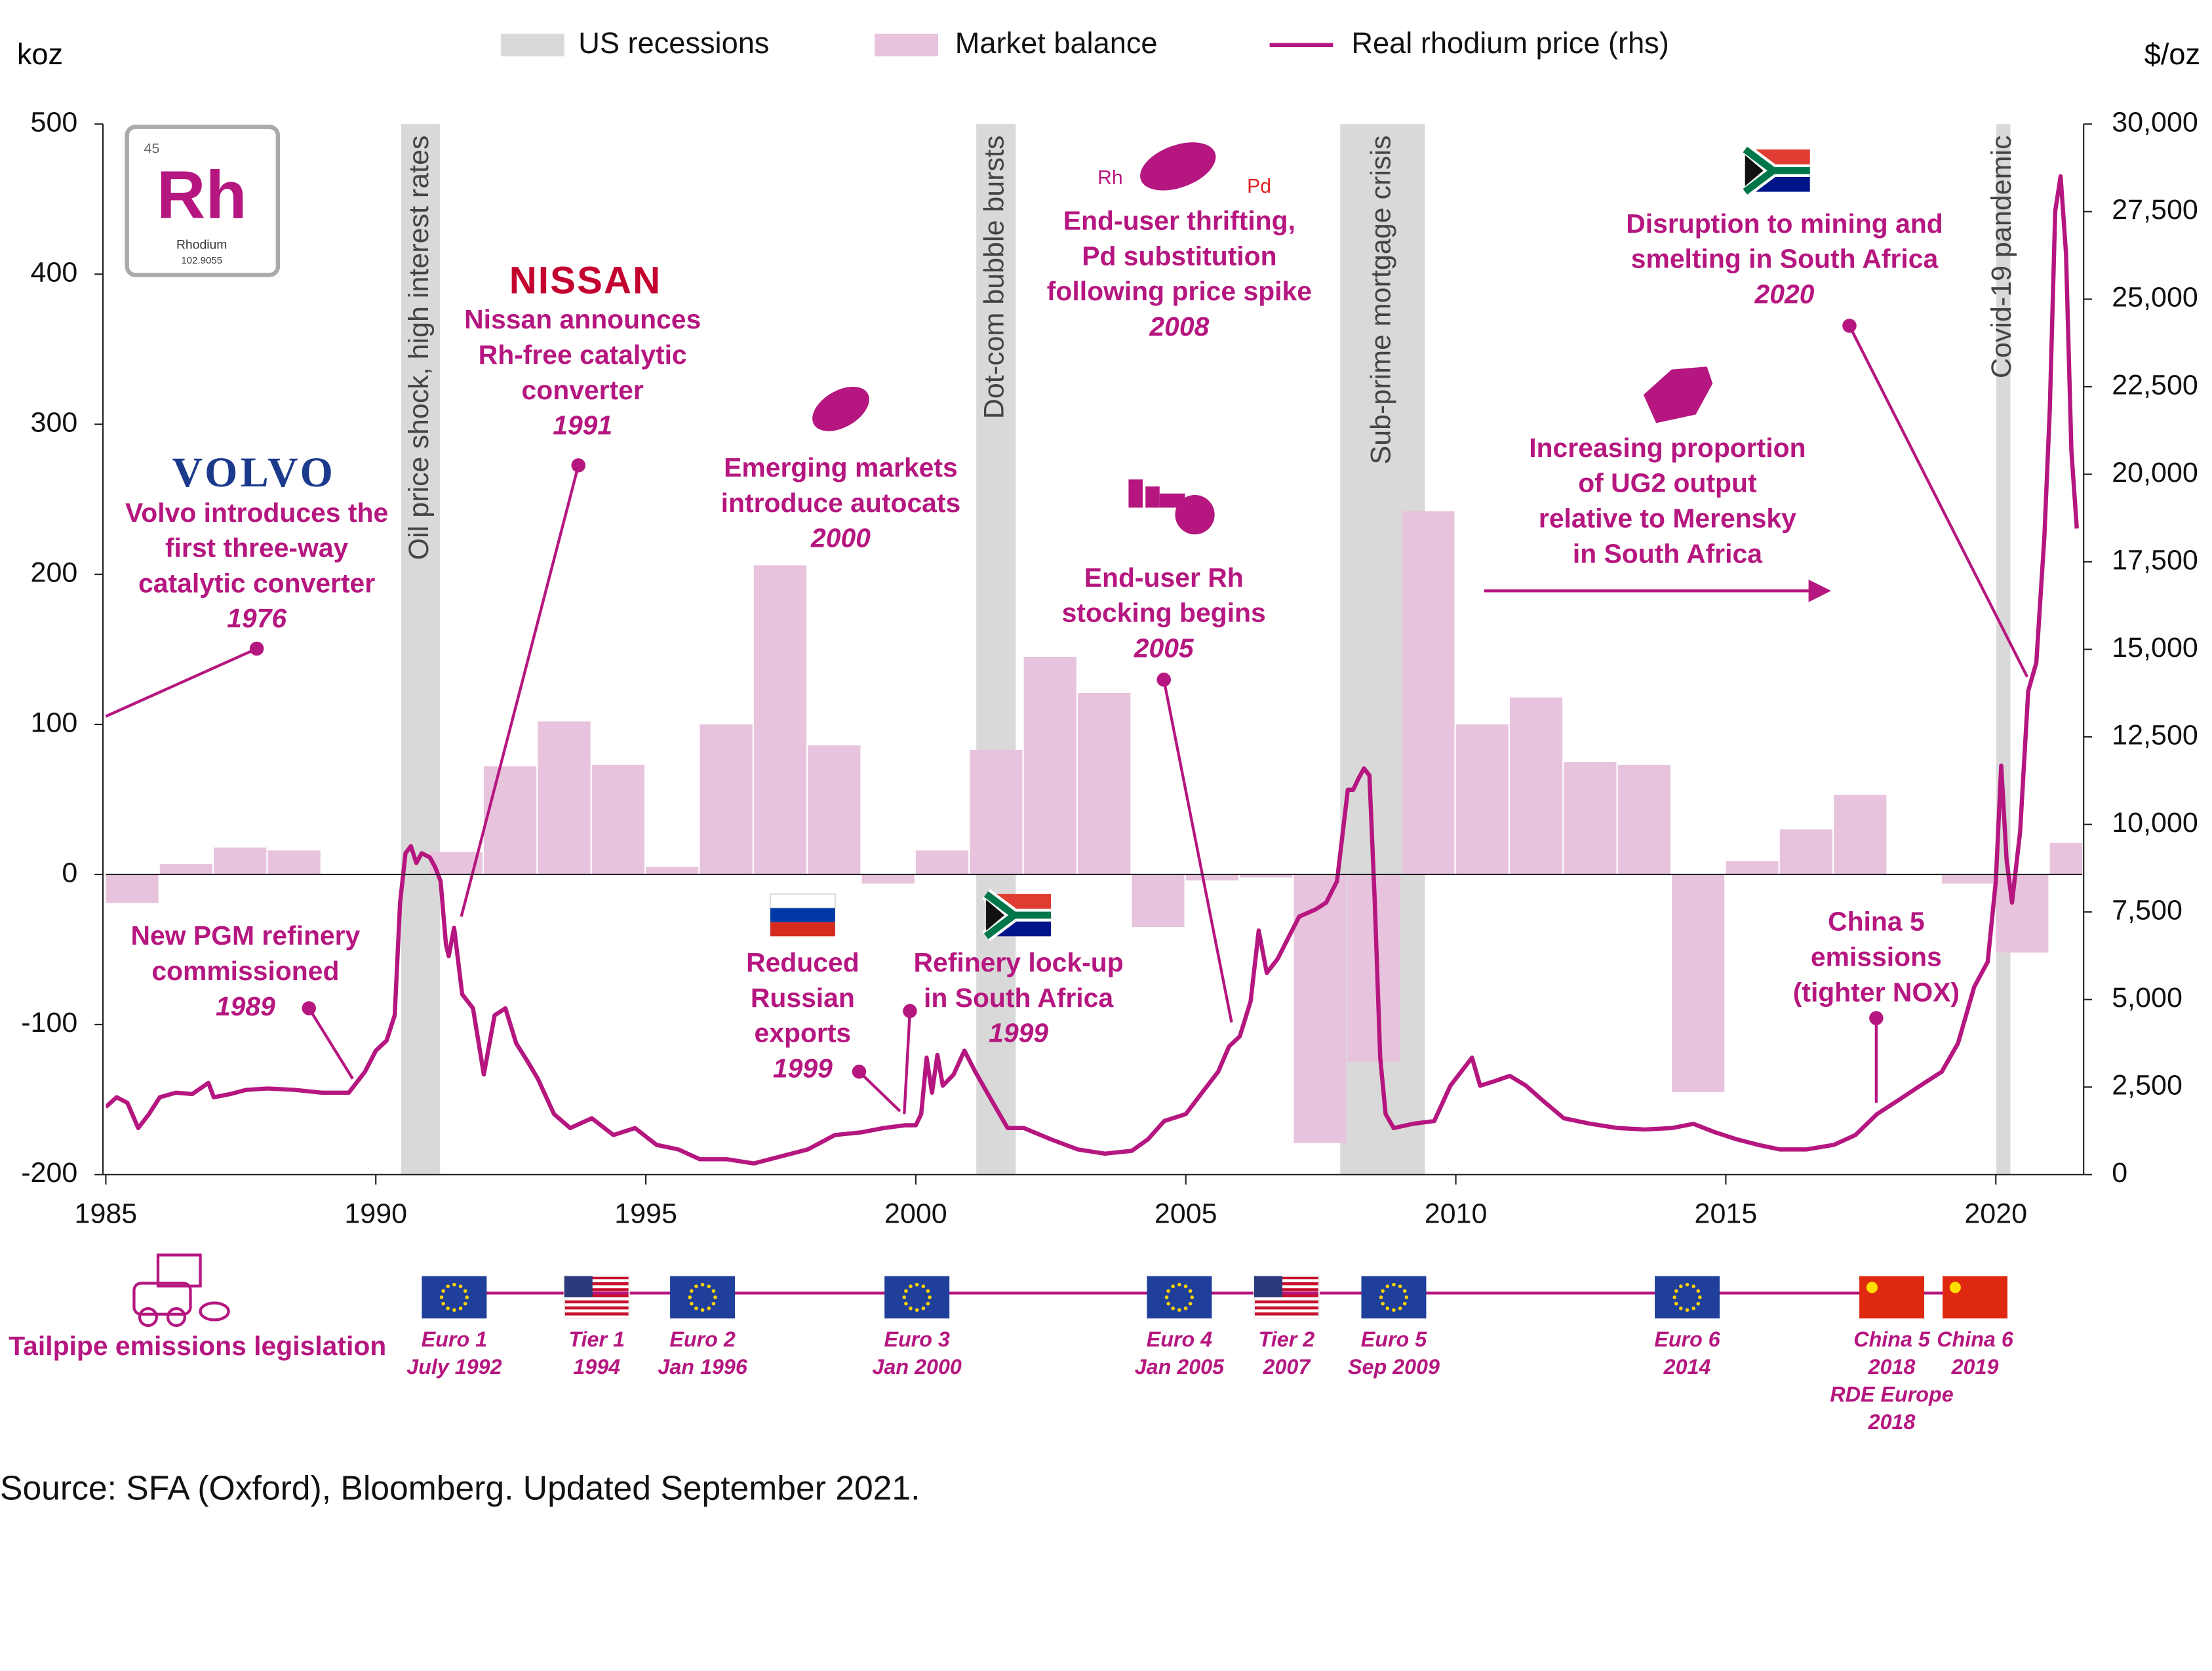 The image size is (2212, 1671). Describe the element at coordinates (419, 348) in the screenshot. I see `recession-label: Oil price shock, high interest rates` at that location.